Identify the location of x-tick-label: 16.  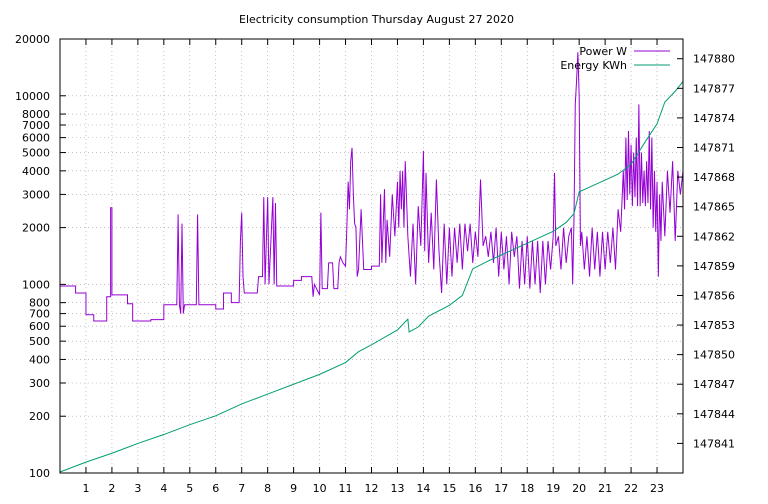
(475, 488).